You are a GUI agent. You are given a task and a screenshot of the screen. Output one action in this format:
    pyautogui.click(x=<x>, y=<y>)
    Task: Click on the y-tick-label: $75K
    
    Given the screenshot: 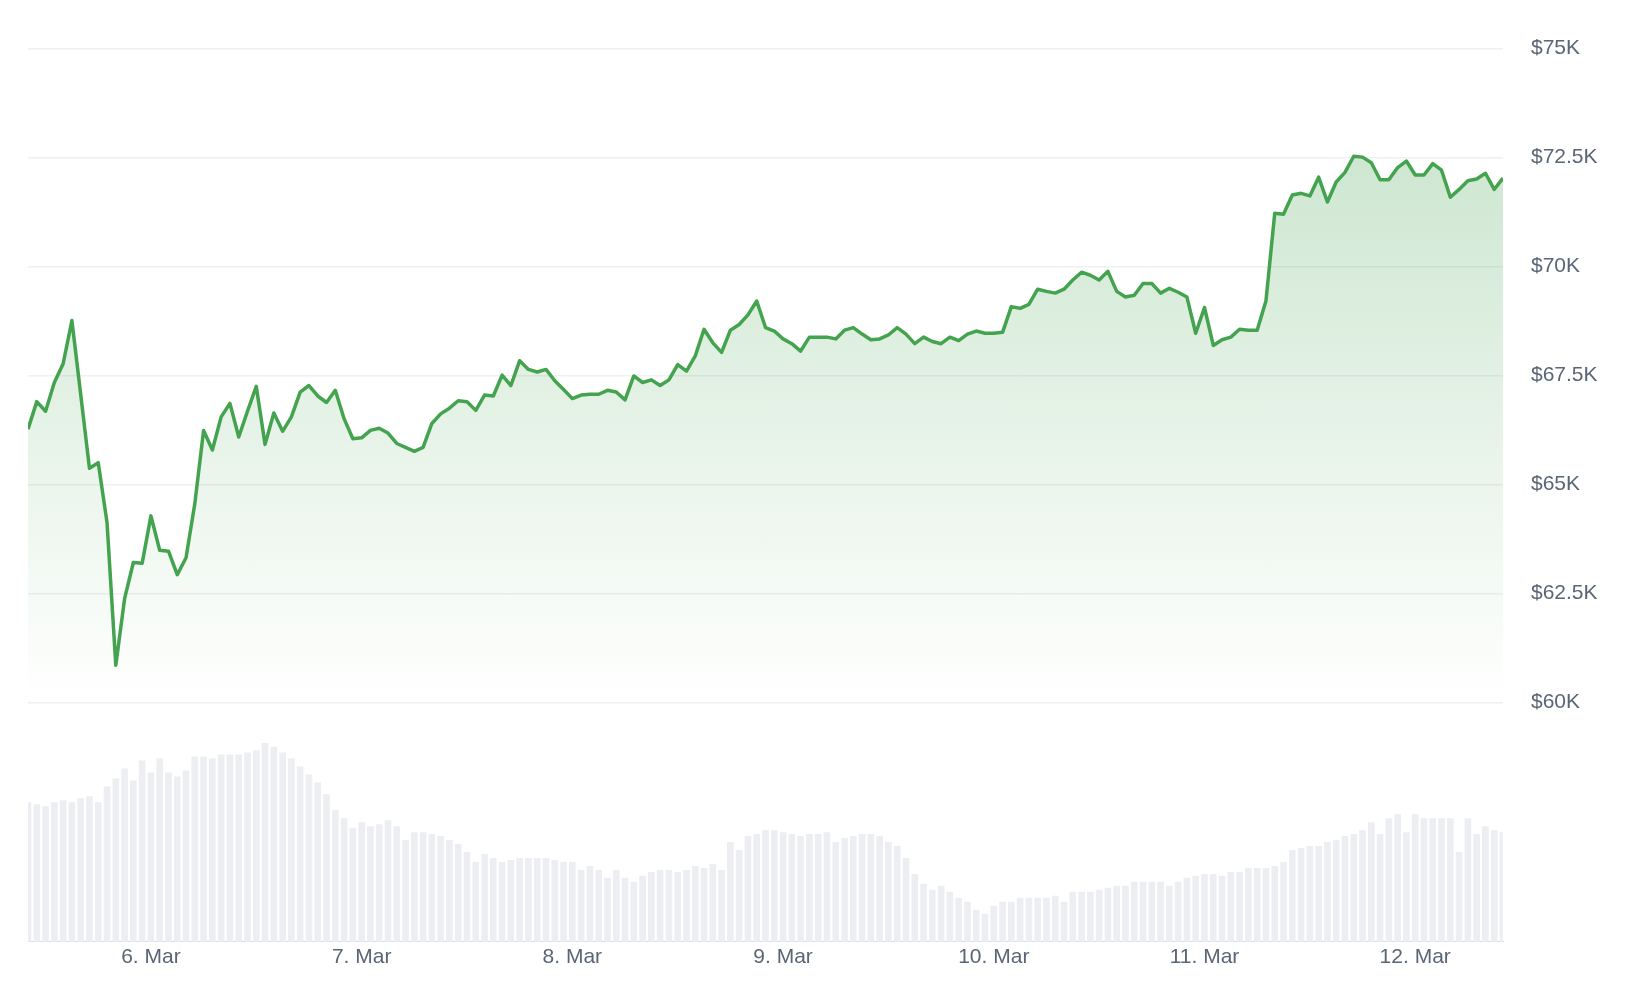 What is the action you would take?
    pyautogui.click(x=1556, y=47)
    